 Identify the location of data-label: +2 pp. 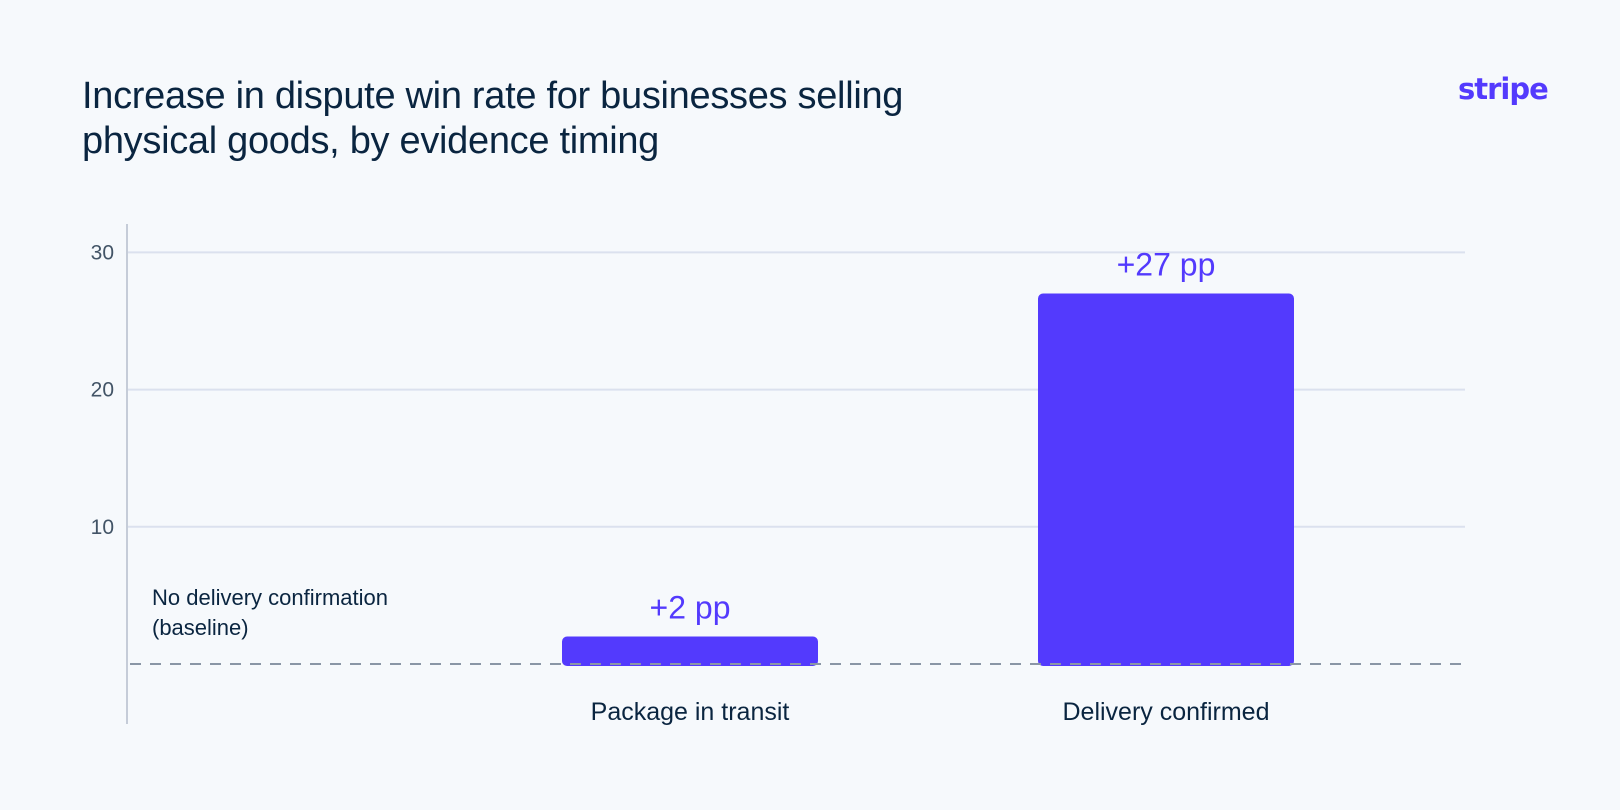
(690, 608).